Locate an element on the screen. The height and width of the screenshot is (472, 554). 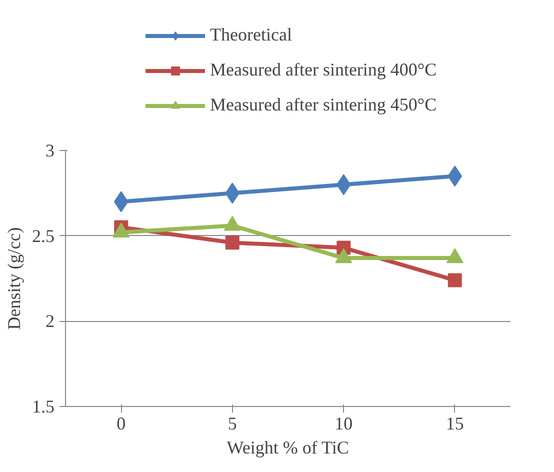
y-tick-label: 2 is located at coordinates (50, 321).